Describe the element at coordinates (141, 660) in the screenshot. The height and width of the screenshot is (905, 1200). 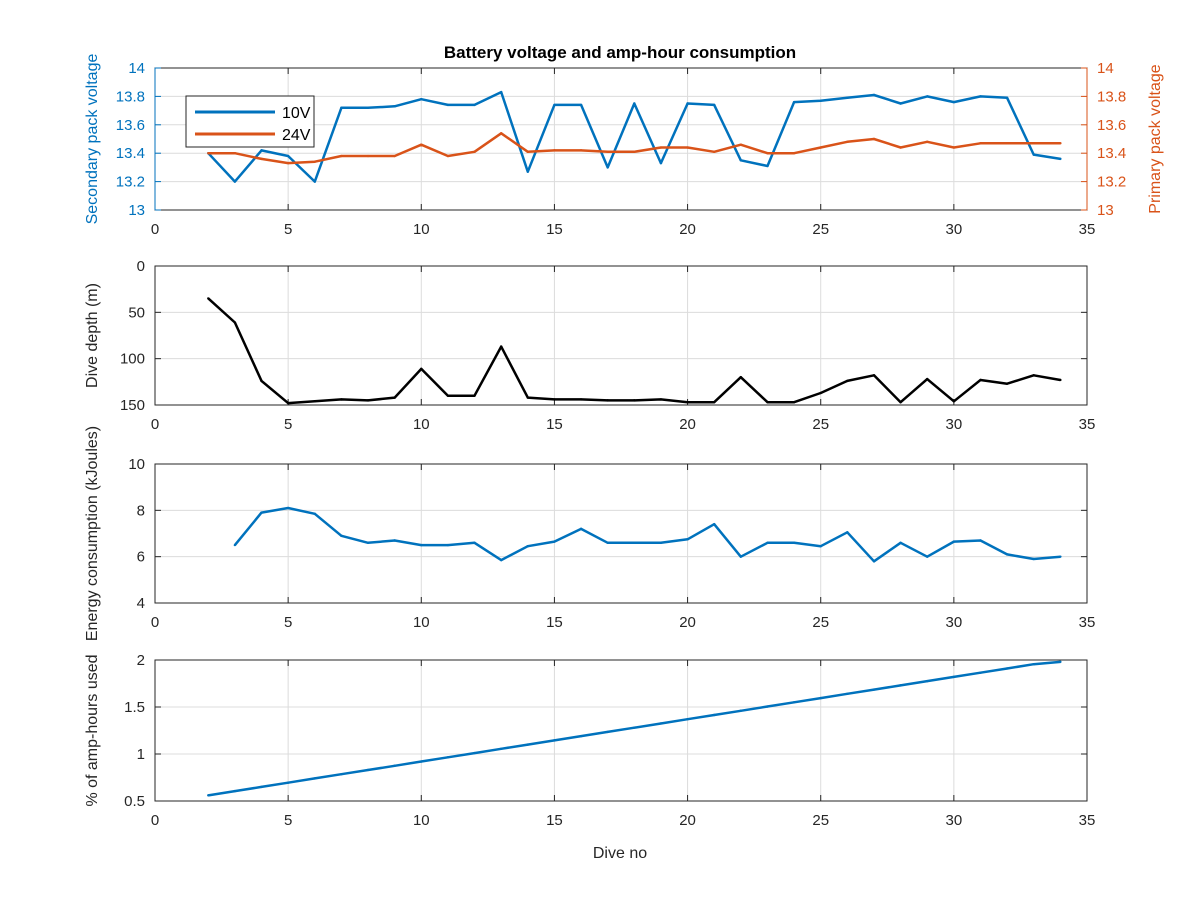
I see `y-tick-label: 2` at that location.